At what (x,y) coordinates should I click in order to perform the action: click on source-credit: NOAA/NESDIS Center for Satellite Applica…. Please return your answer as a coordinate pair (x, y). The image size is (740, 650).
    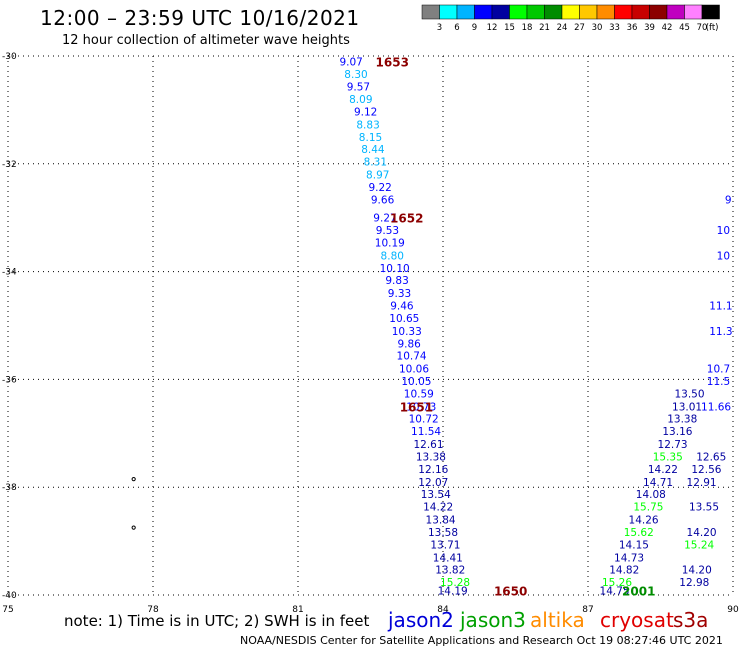
    Looking at the image, I should click on (481, 640).